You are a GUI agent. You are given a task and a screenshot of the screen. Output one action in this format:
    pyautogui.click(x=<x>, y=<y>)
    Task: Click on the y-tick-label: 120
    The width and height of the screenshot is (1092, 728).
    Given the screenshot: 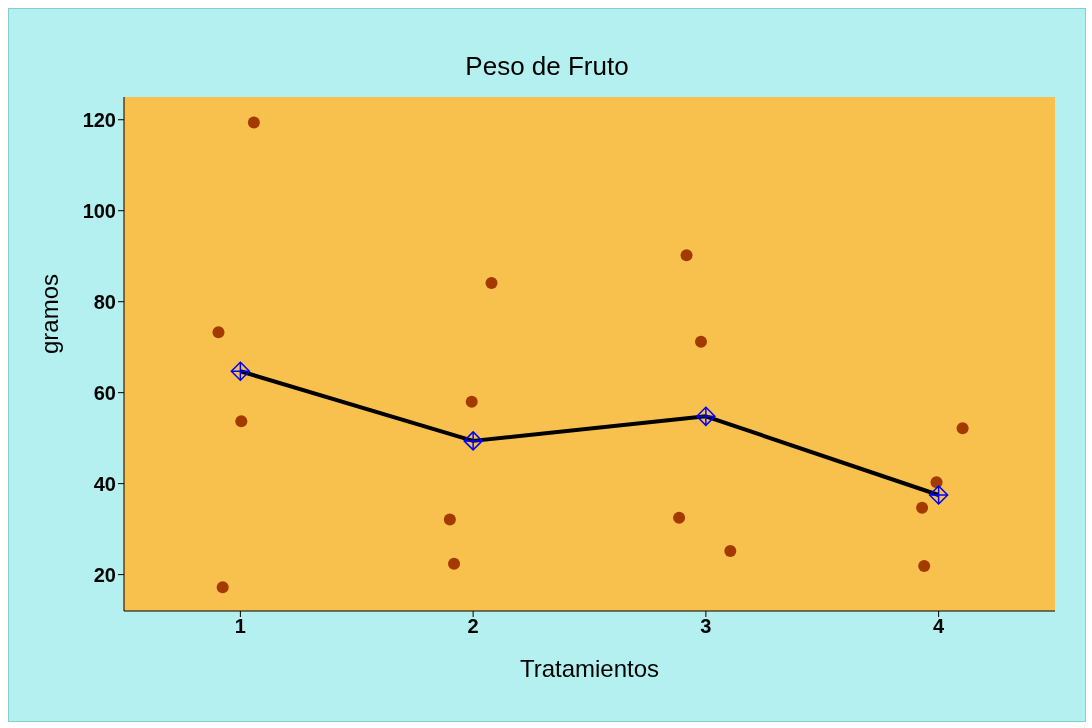 What is the action you would take?
    pyautogui.click(x=99, y=119)
    